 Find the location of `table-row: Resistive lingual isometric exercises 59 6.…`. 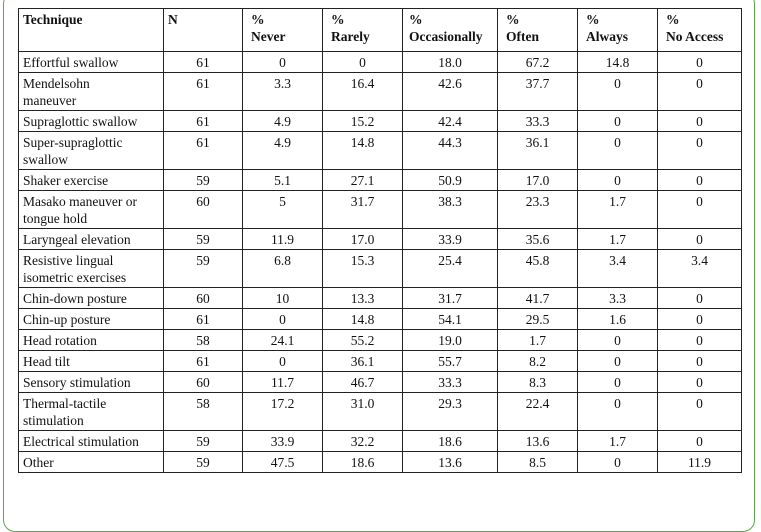

table-row: Resistive lingual isometric exercises 59 6.… is located at coordinates (380, 268).